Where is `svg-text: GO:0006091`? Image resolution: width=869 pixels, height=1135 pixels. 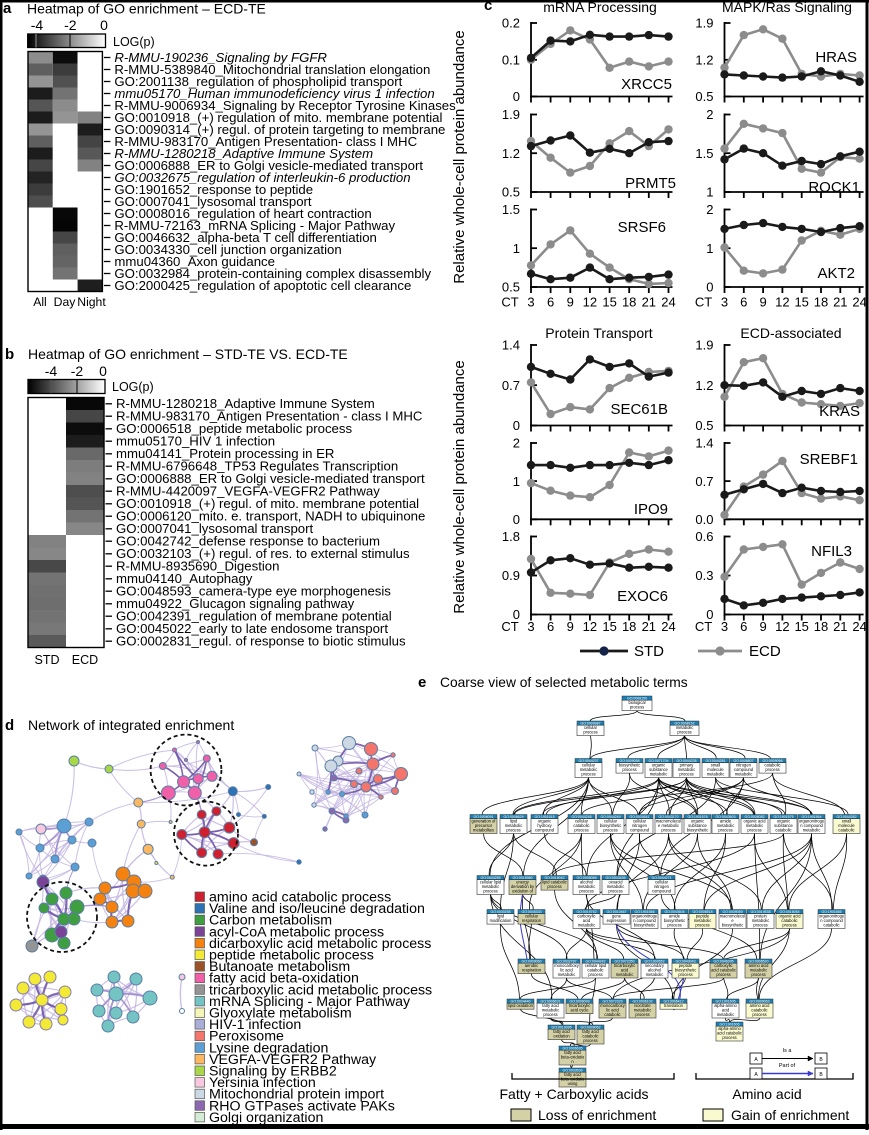
svg-text: GO:0006091 is located at coordinates (483, 817).